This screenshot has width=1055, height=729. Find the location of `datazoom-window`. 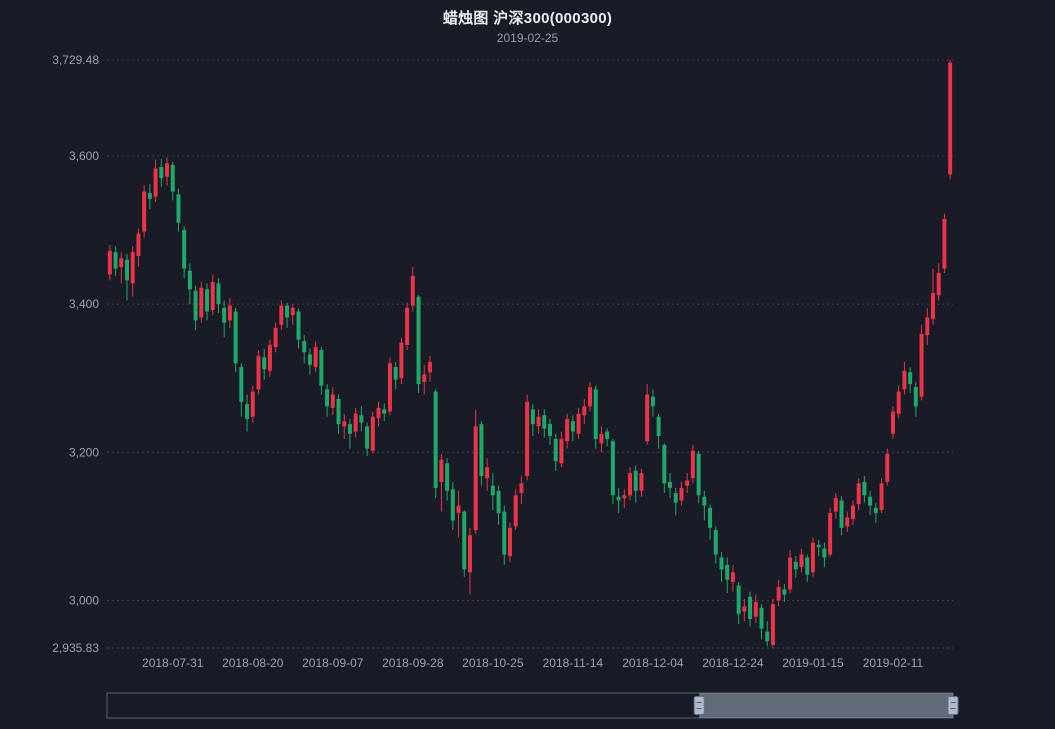

datazoom-window is located at coordinates (826, 705).